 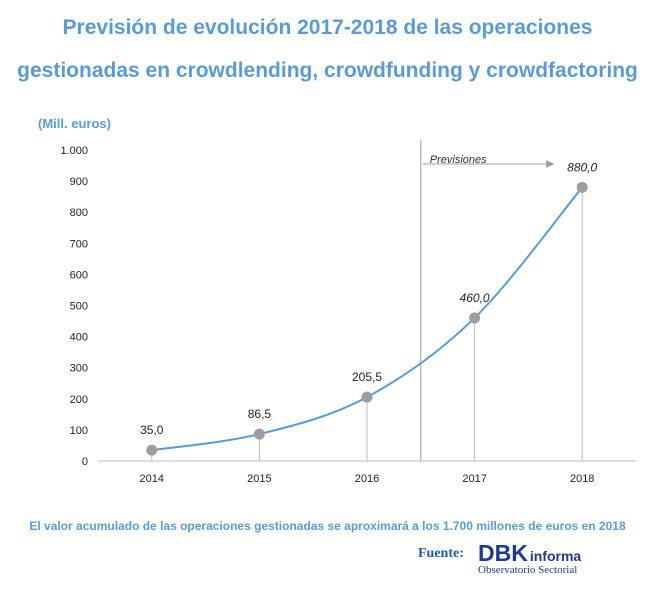 What do you see at coordinates (79, 182) in the screenshot?
I see `y-tick-label: 900` at bounding box center [79, 182].